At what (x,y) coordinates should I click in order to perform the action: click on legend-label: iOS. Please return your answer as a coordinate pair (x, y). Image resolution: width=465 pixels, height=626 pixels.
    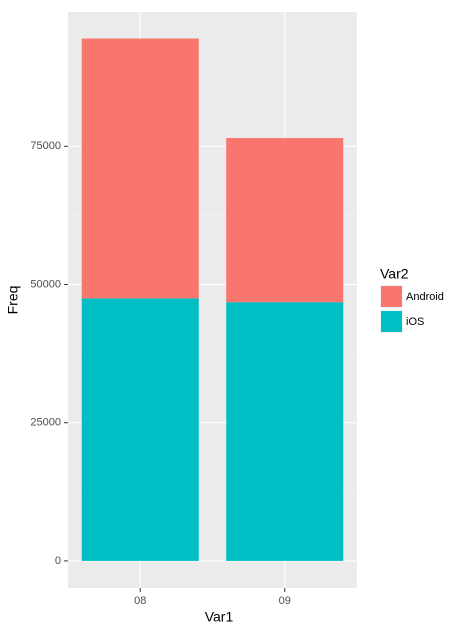
    Looking at the image, I should click on (415, 322).